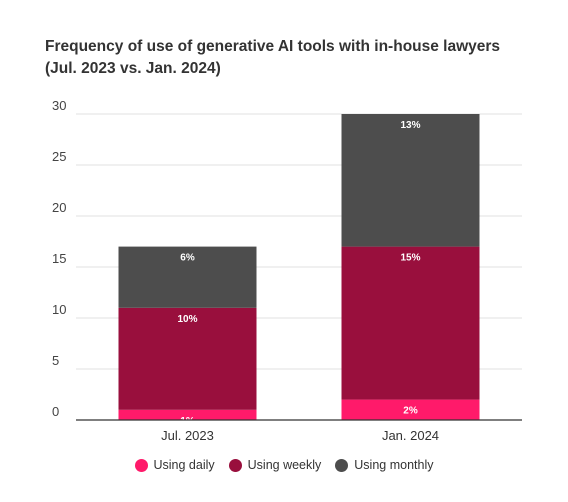  I want to click on data-label: 6%, so click(187, 258).